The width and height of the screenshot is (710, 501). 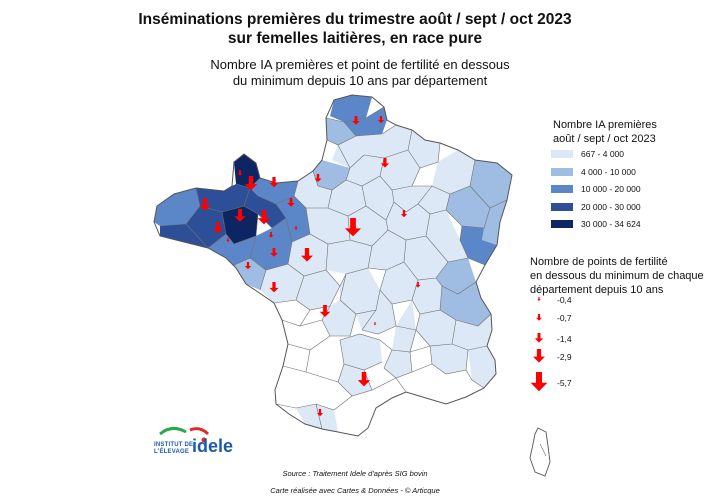 What do you see at coordinates (539, 344) in the screenshot?
I see `legend-graphics` at bounding box center [539, 344].